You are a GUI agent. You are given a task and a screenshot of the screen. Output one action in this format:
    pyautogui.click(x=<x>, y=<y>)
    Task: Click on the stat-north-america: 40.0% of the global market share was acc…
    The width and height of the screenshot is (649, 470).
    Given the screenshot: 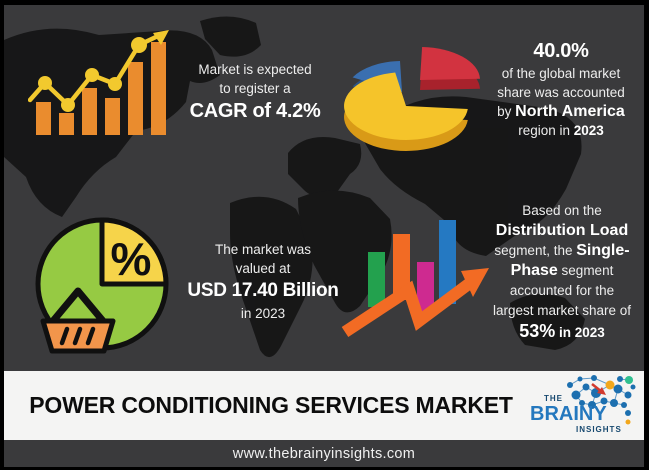 What is the action you would take?
    pyautogui.click(x=557, y=89)
    